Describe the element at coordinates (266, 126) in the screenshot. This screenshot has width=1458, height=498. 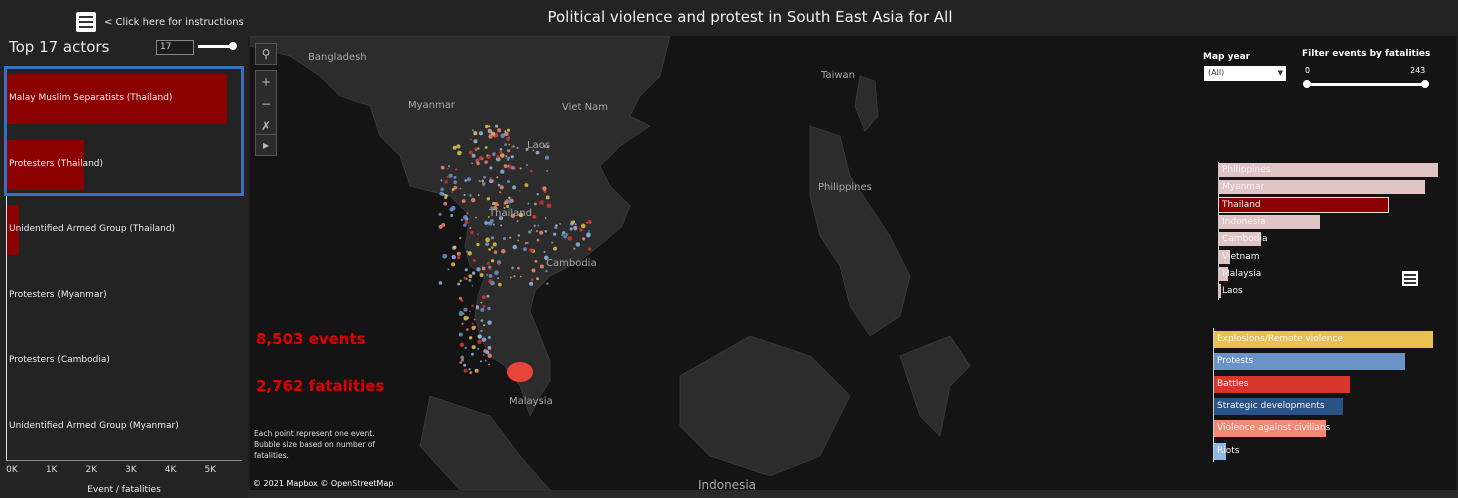
I see `pin-reset-icon: ✗` at that location.